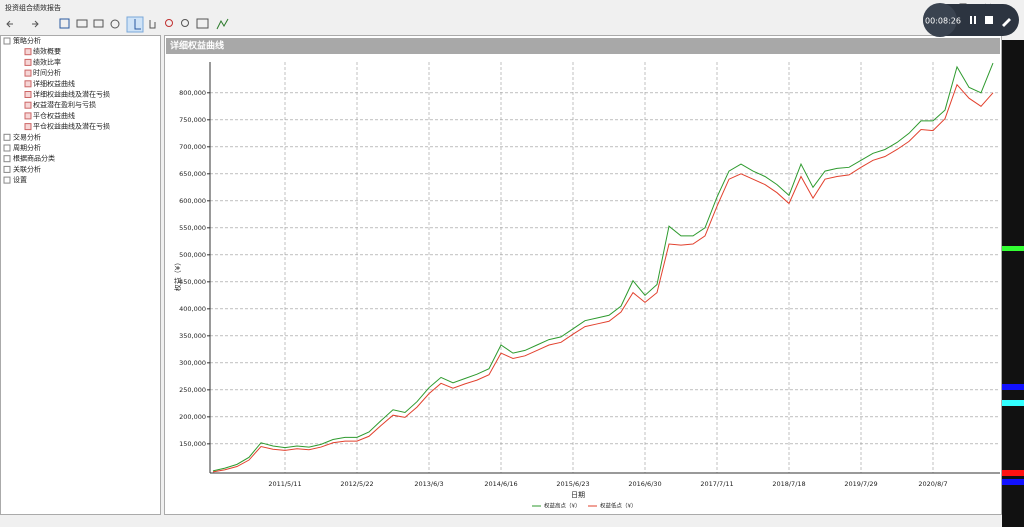 Image resolution: width=1024 pixels, height=531 pixels. Describe the element at coordinates (202, 23) in the screenshot. I see `fit-button` at that location.